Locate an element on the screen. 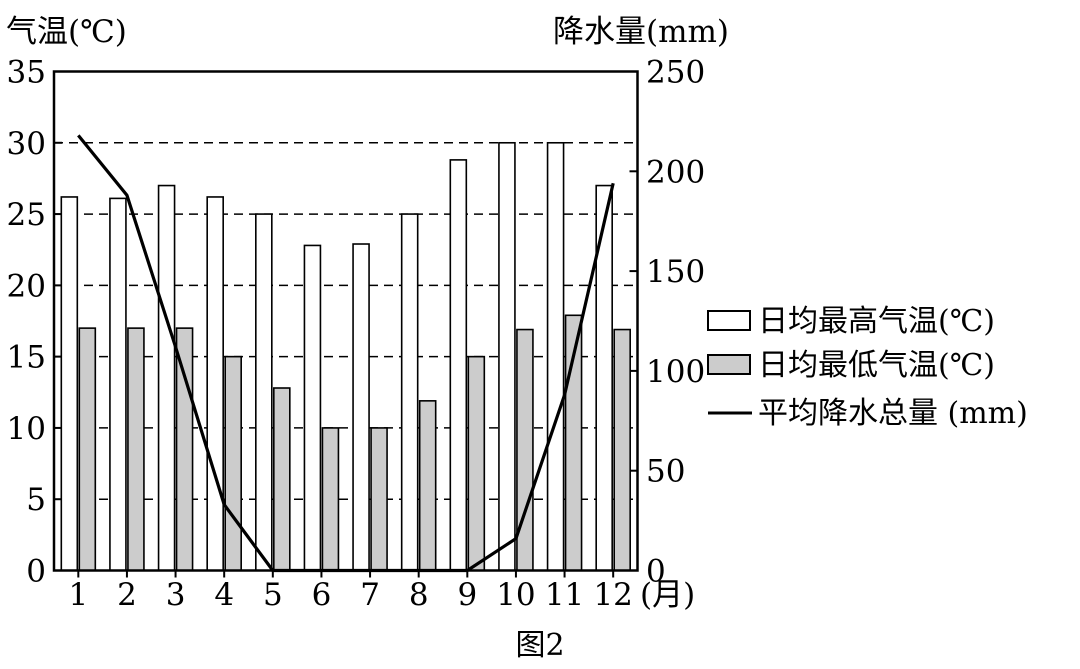 This screenshot has height=669, width=1080. x-tick-label: 10 is located at coordinates (515, 595).